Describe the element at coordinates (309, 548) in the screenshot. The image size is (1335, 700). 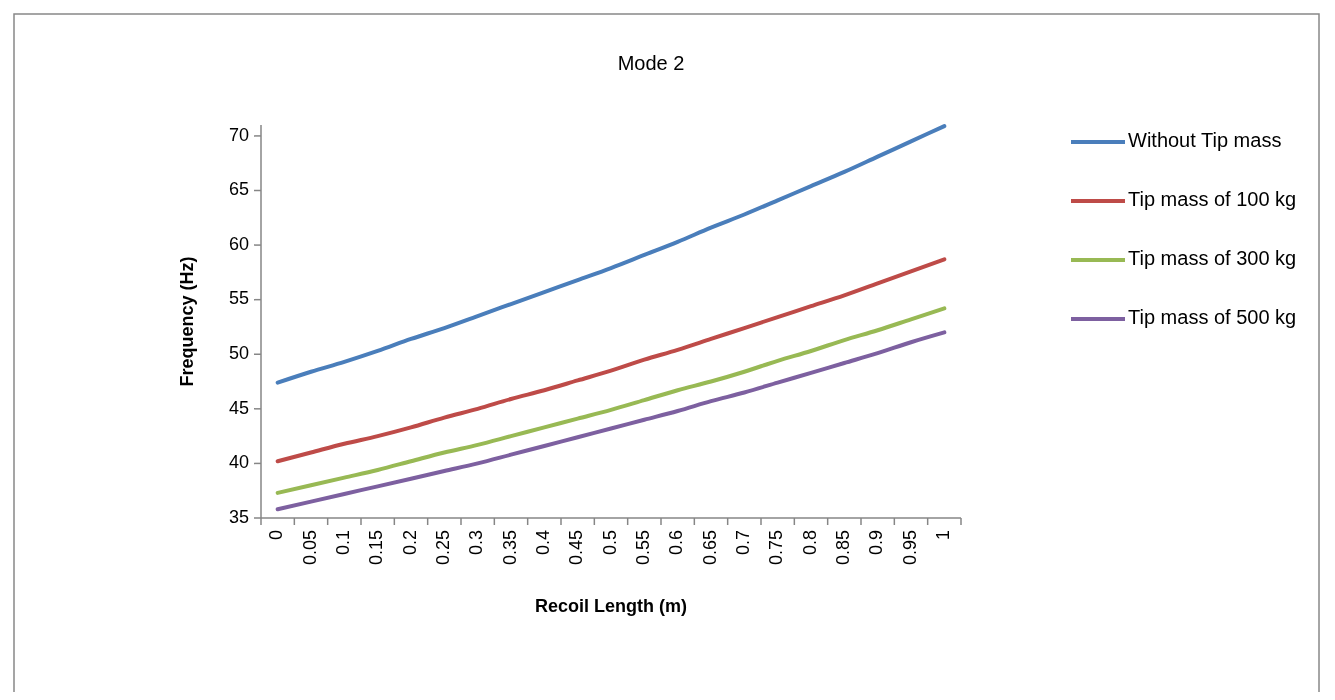
I see `x-tick-label: 0.05` at that location.